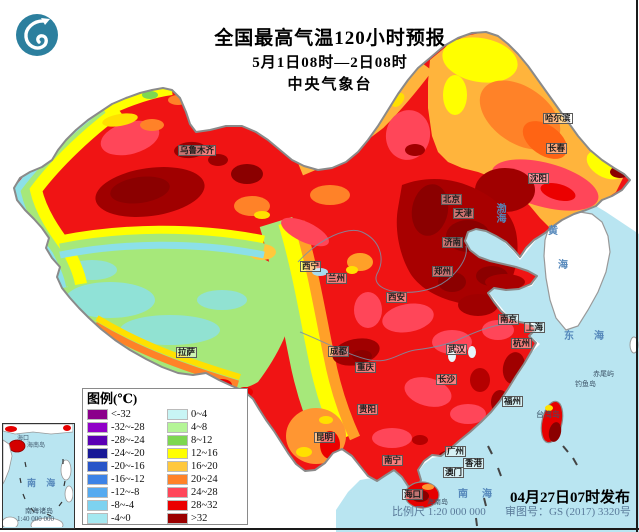 Image resolution: width=639 pixels, height=532 pixels. What do you see at coordinates (539, 178) in the screenshot?
I see `city-label: 沈阳` at bounding box center [539, 178].